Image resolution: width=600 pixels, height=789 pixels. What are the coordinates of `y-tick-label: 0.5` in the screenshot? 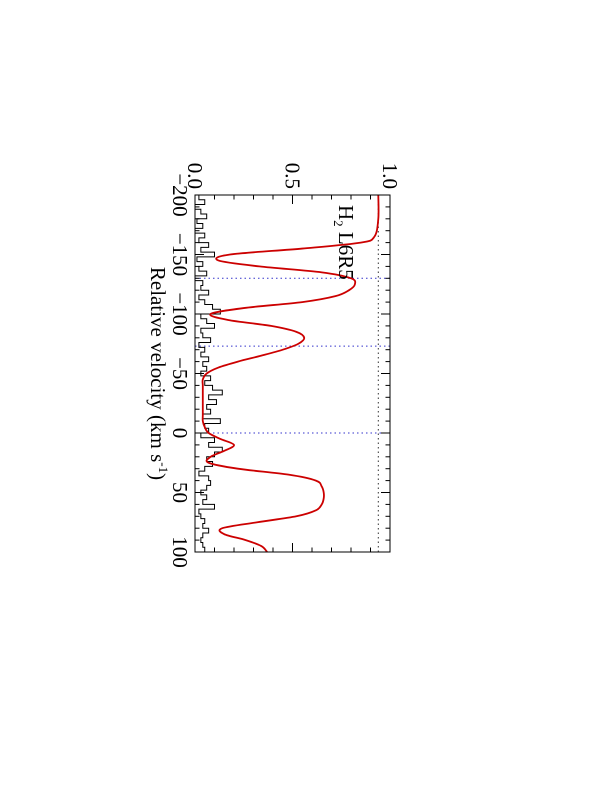 It's located at (293, 176).